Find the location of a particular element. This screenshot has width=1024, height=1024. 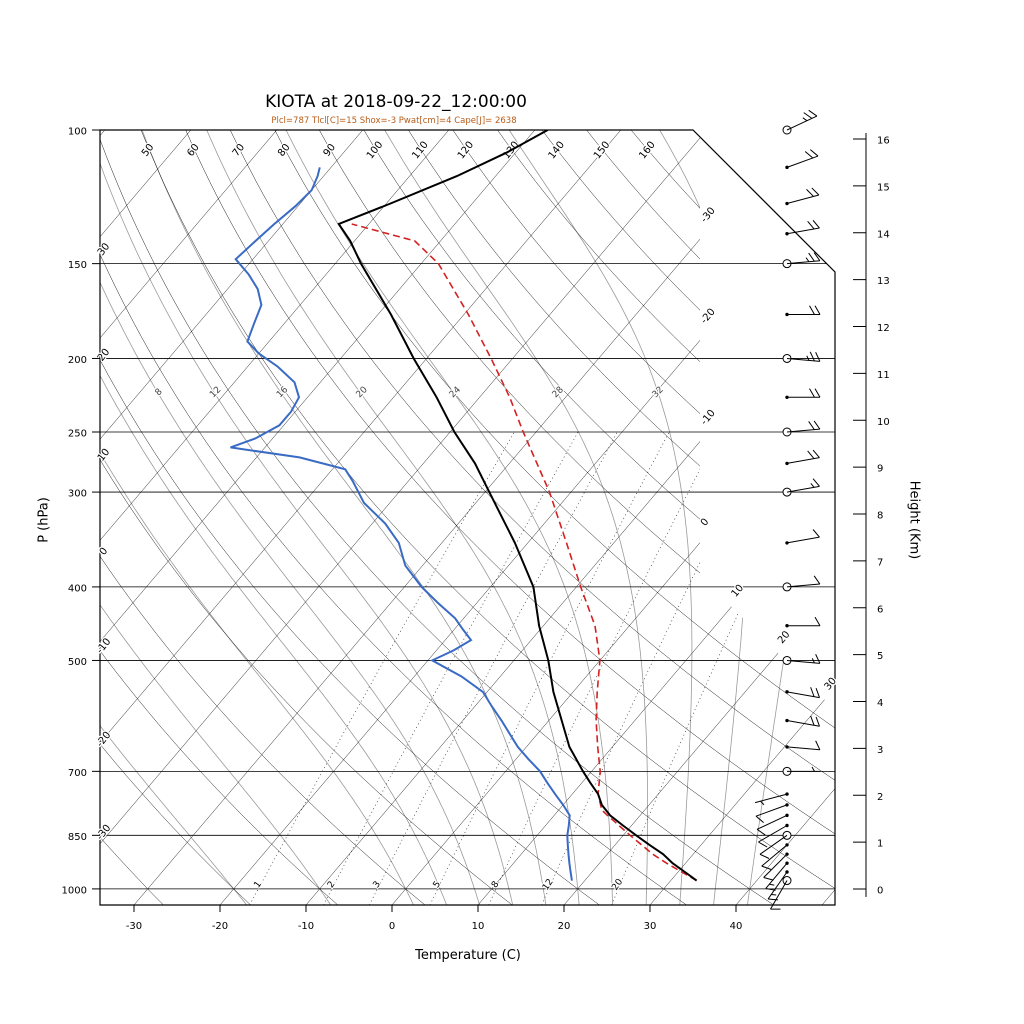

temperature-tick-label: -10 is located at coordinates (306, 926).